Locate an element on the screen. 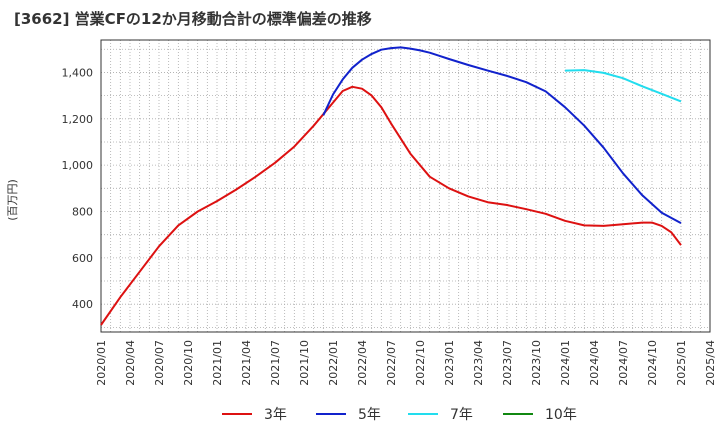 The height and width of the screenshot is (440, 720). x-tick-label: 2020/04 is located at coordinates (130, 363).